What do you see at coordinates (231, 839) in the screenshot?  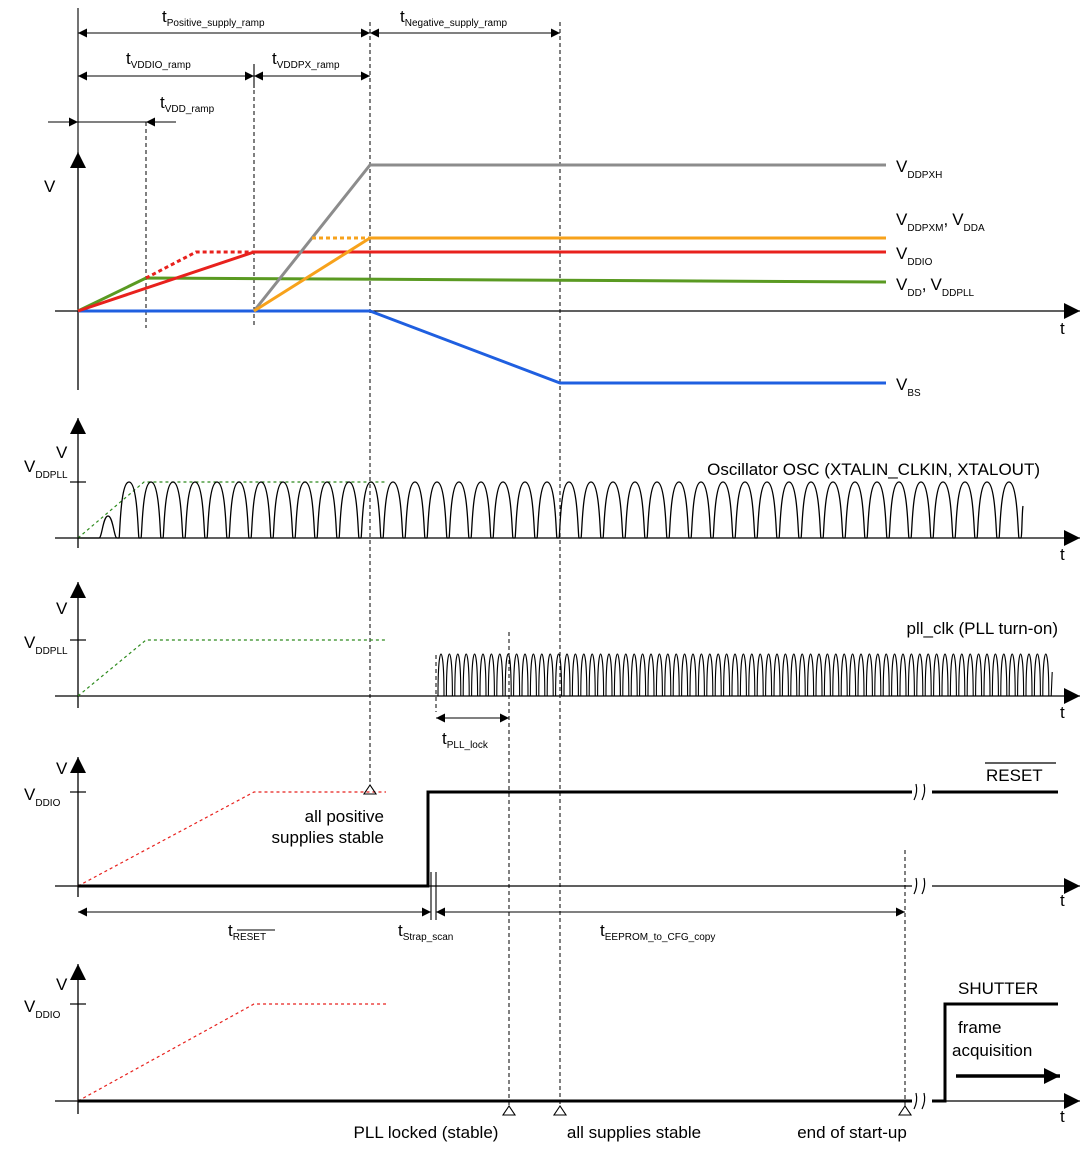 I see `reset-ref-dashed` at bounding box center [231, 839].